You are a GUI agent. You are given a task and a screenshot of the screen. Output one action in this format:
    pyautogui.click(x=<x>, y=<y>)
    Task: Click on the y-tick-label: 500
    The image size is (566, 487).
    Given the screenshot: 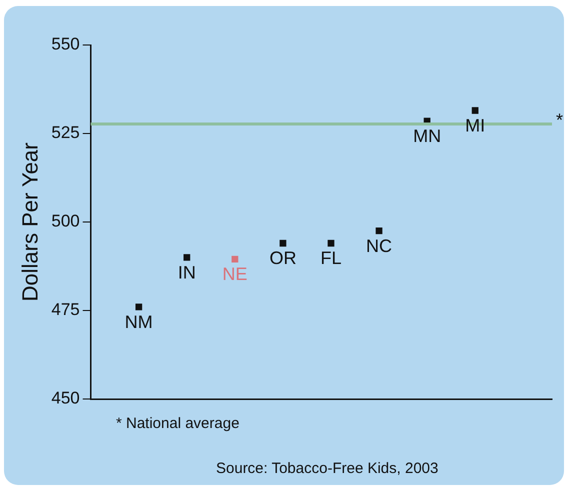 What is the action you would take?
    pyautogui.click(x=65, y=221)
    